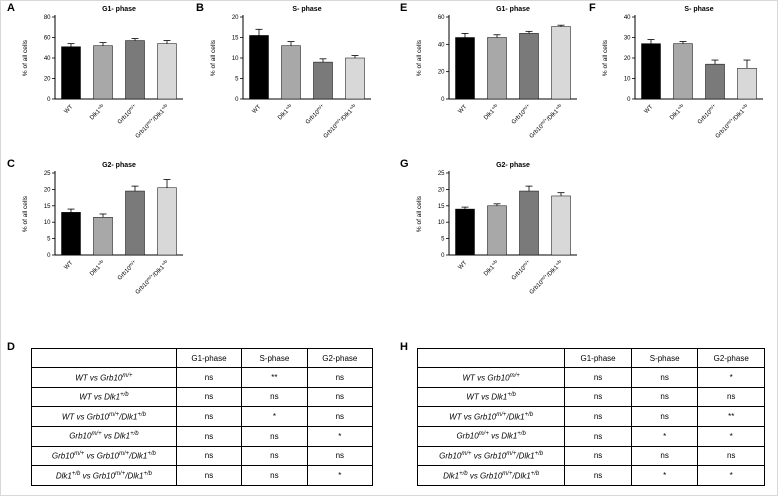  Describe the element at coordinates (491, 358) in the screenshot. I see `table-corner-cell` at that location.